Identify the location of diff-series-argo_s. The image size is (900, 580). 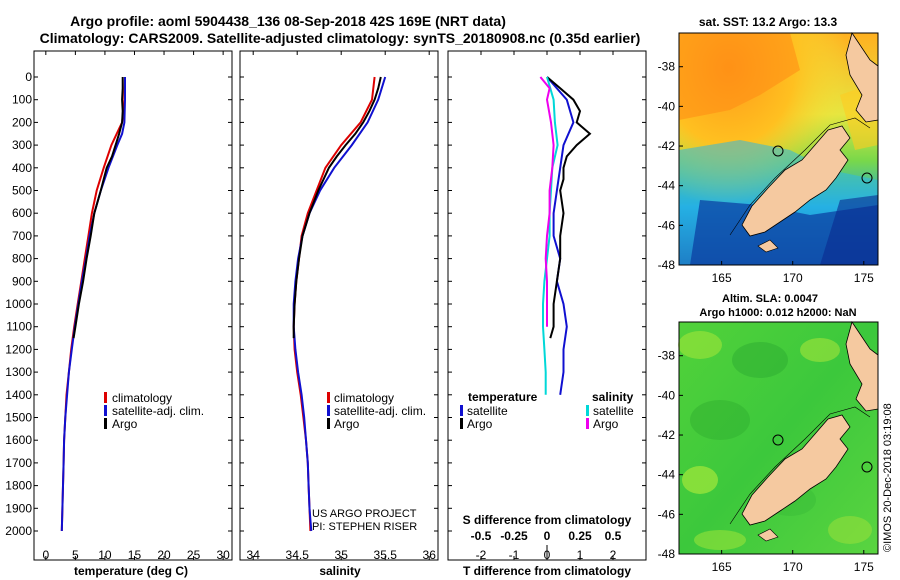
(547, 201).